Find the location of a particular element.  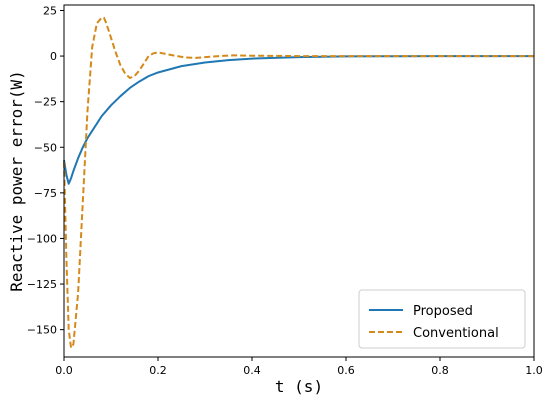

legend-proposed-label: Proposed is located at coordinates (443, 311).